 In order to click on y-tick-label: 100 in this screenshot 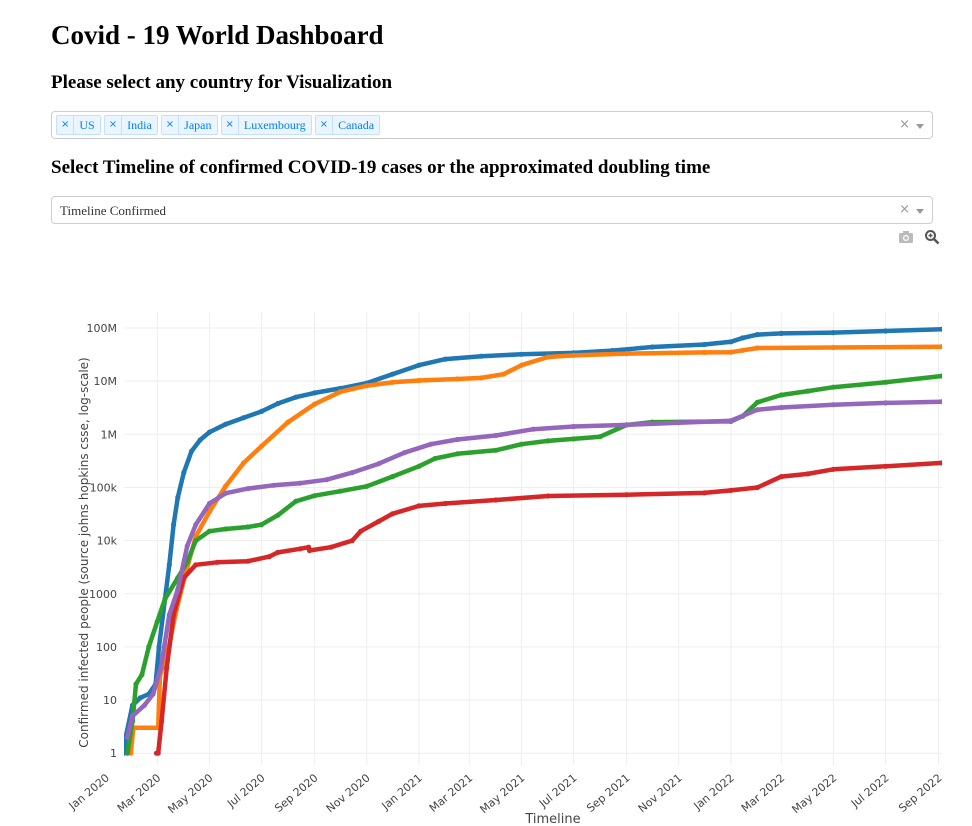, I will do `click(106, 647)`.